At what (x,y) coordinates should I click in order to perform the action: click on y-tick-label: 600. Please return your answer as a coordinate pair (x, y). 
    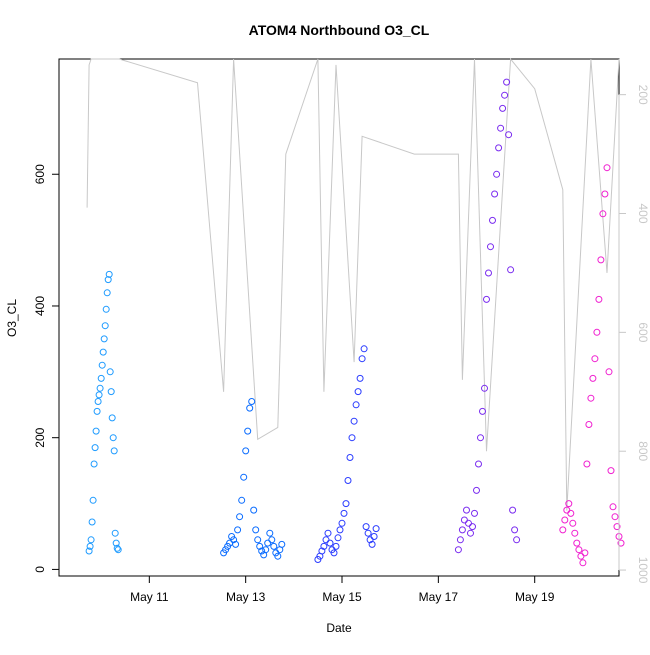
    Looking at the image, I should click on (40, 174).